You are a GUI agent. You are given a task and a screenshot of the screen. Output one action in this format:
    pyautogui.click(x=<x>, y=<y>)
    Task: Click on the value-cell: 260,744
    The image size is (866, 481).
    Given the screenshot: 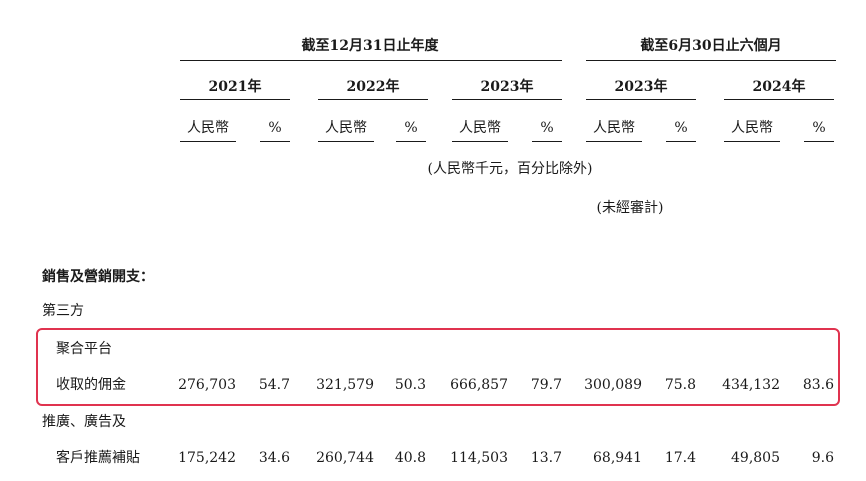 What is the action you would take?
    pyautogui.click(x=345, y=458)
    